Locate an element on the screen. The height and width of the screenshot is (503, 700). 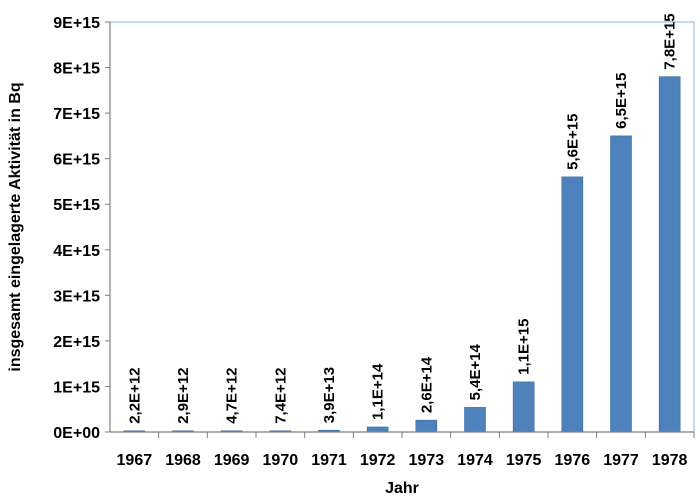
data-label: 5,6E+15 is located at coordinates (572, 142).